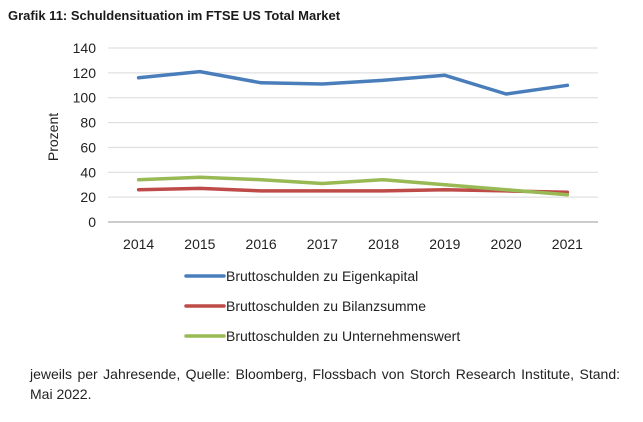 The height and width of the screenshot is (422, 643). I want to click on x-axis-ticks: 2014 2015 2016 2017 2018 2019 2020 2021, so click(353, 244).